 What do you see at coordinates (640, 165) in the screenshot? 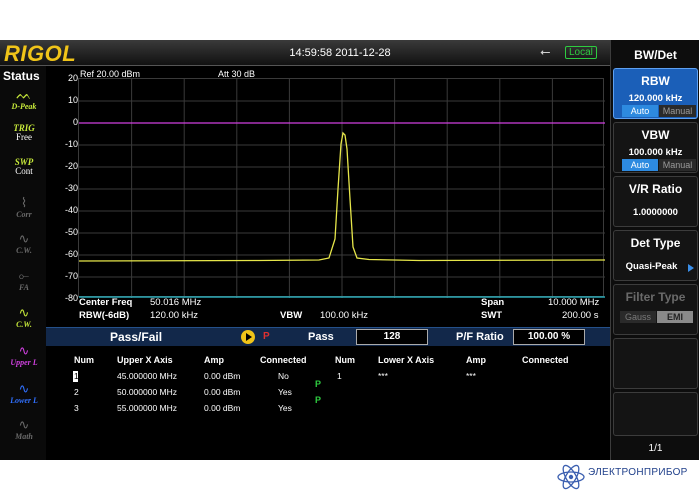
I see `vbw-auto-toggle: Auto` at bounding box center [640, 165].